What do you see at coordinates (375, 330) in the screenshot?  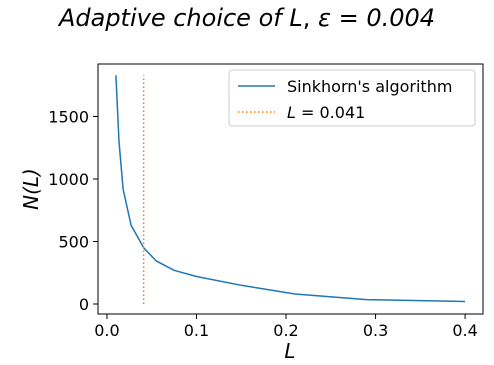 I see `x-tick-label: 0.3` at bounding box center [375, 330].